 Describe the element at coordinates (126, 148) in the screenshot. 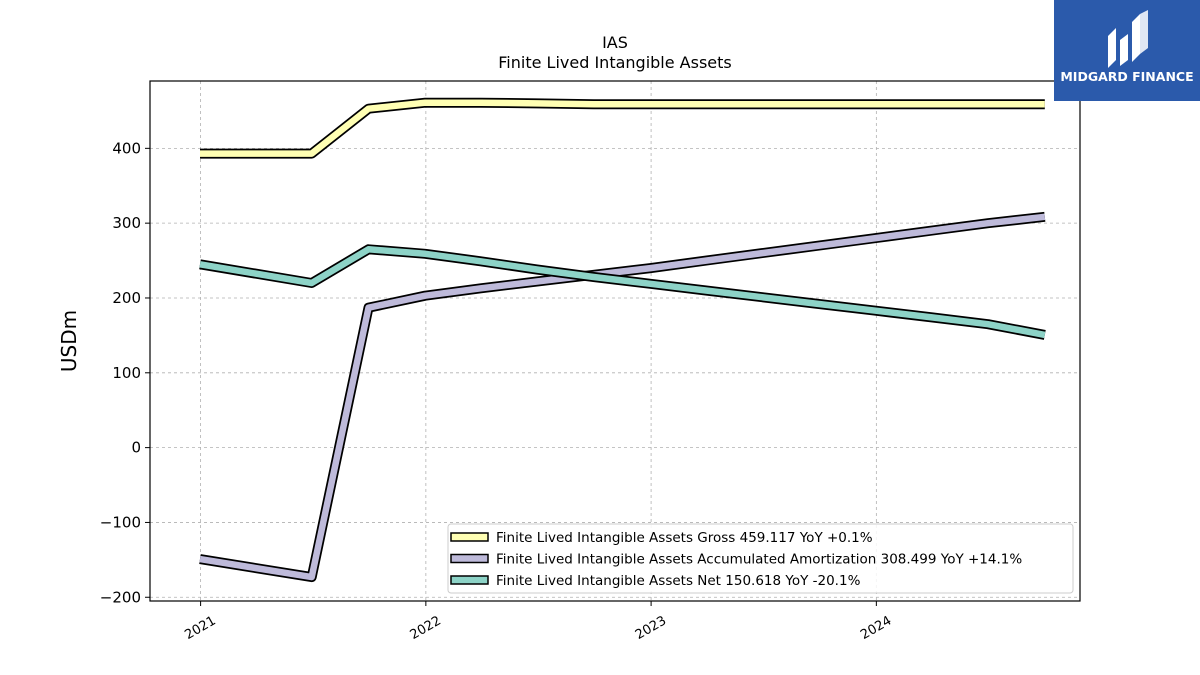

I see `y-tick-label: 400` at that location.